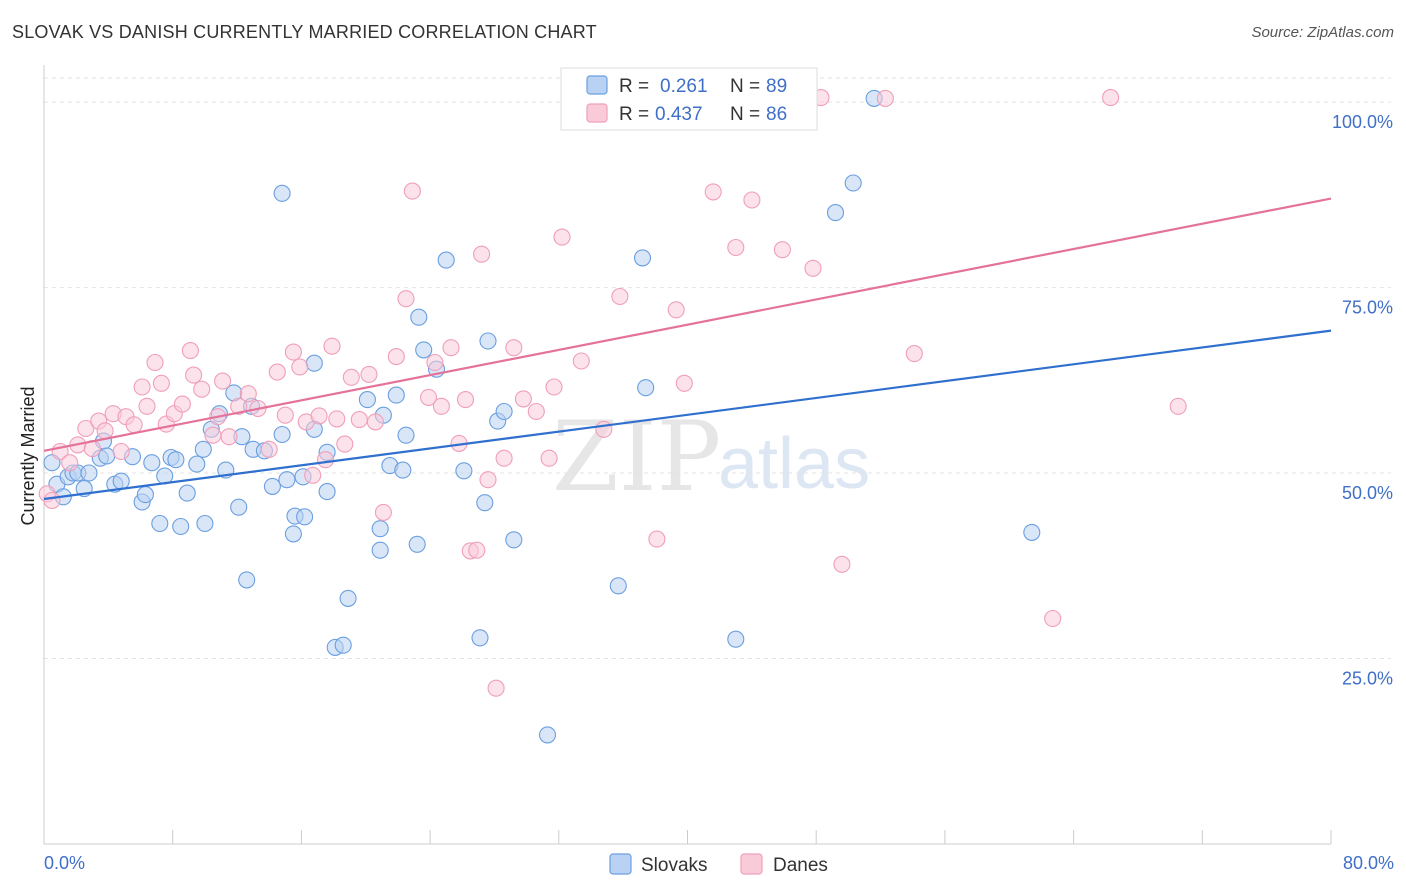  I want to click on danes-n-value: 86, so click(776, 114).